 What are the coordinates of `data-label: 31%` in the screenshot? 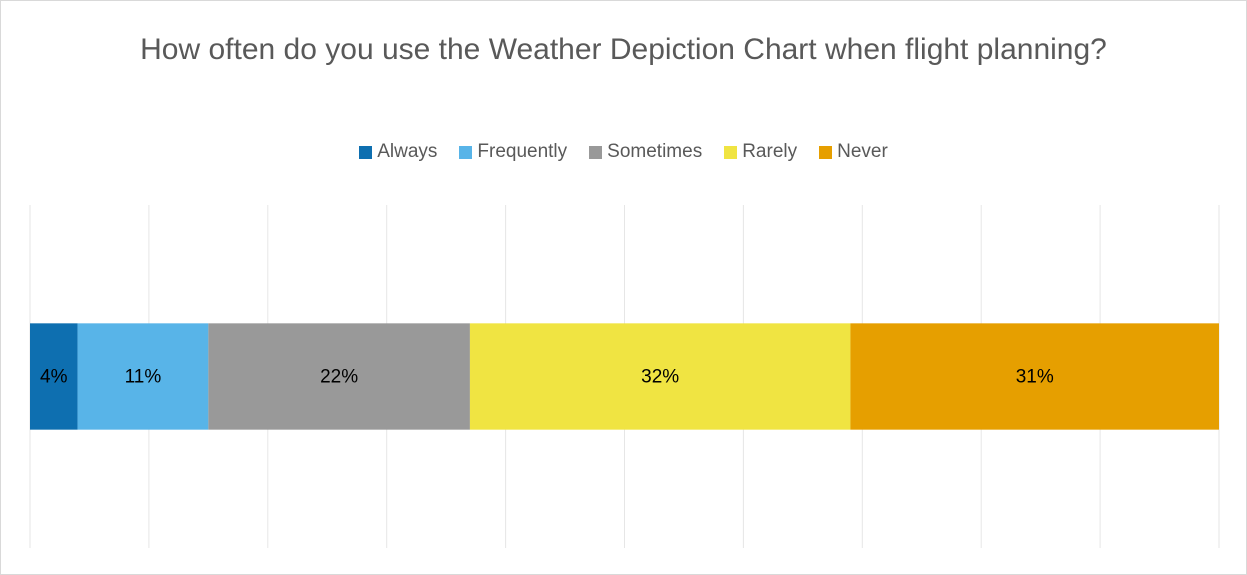 It's located at (1035, 377).